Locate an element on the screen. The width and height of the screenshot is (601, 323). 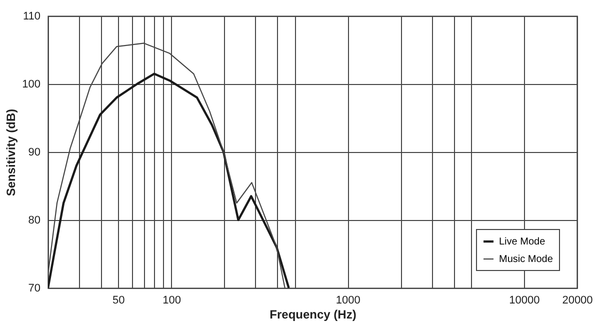
x-axis-title: Frequency (Hz) is located at coordinates (313, 315).